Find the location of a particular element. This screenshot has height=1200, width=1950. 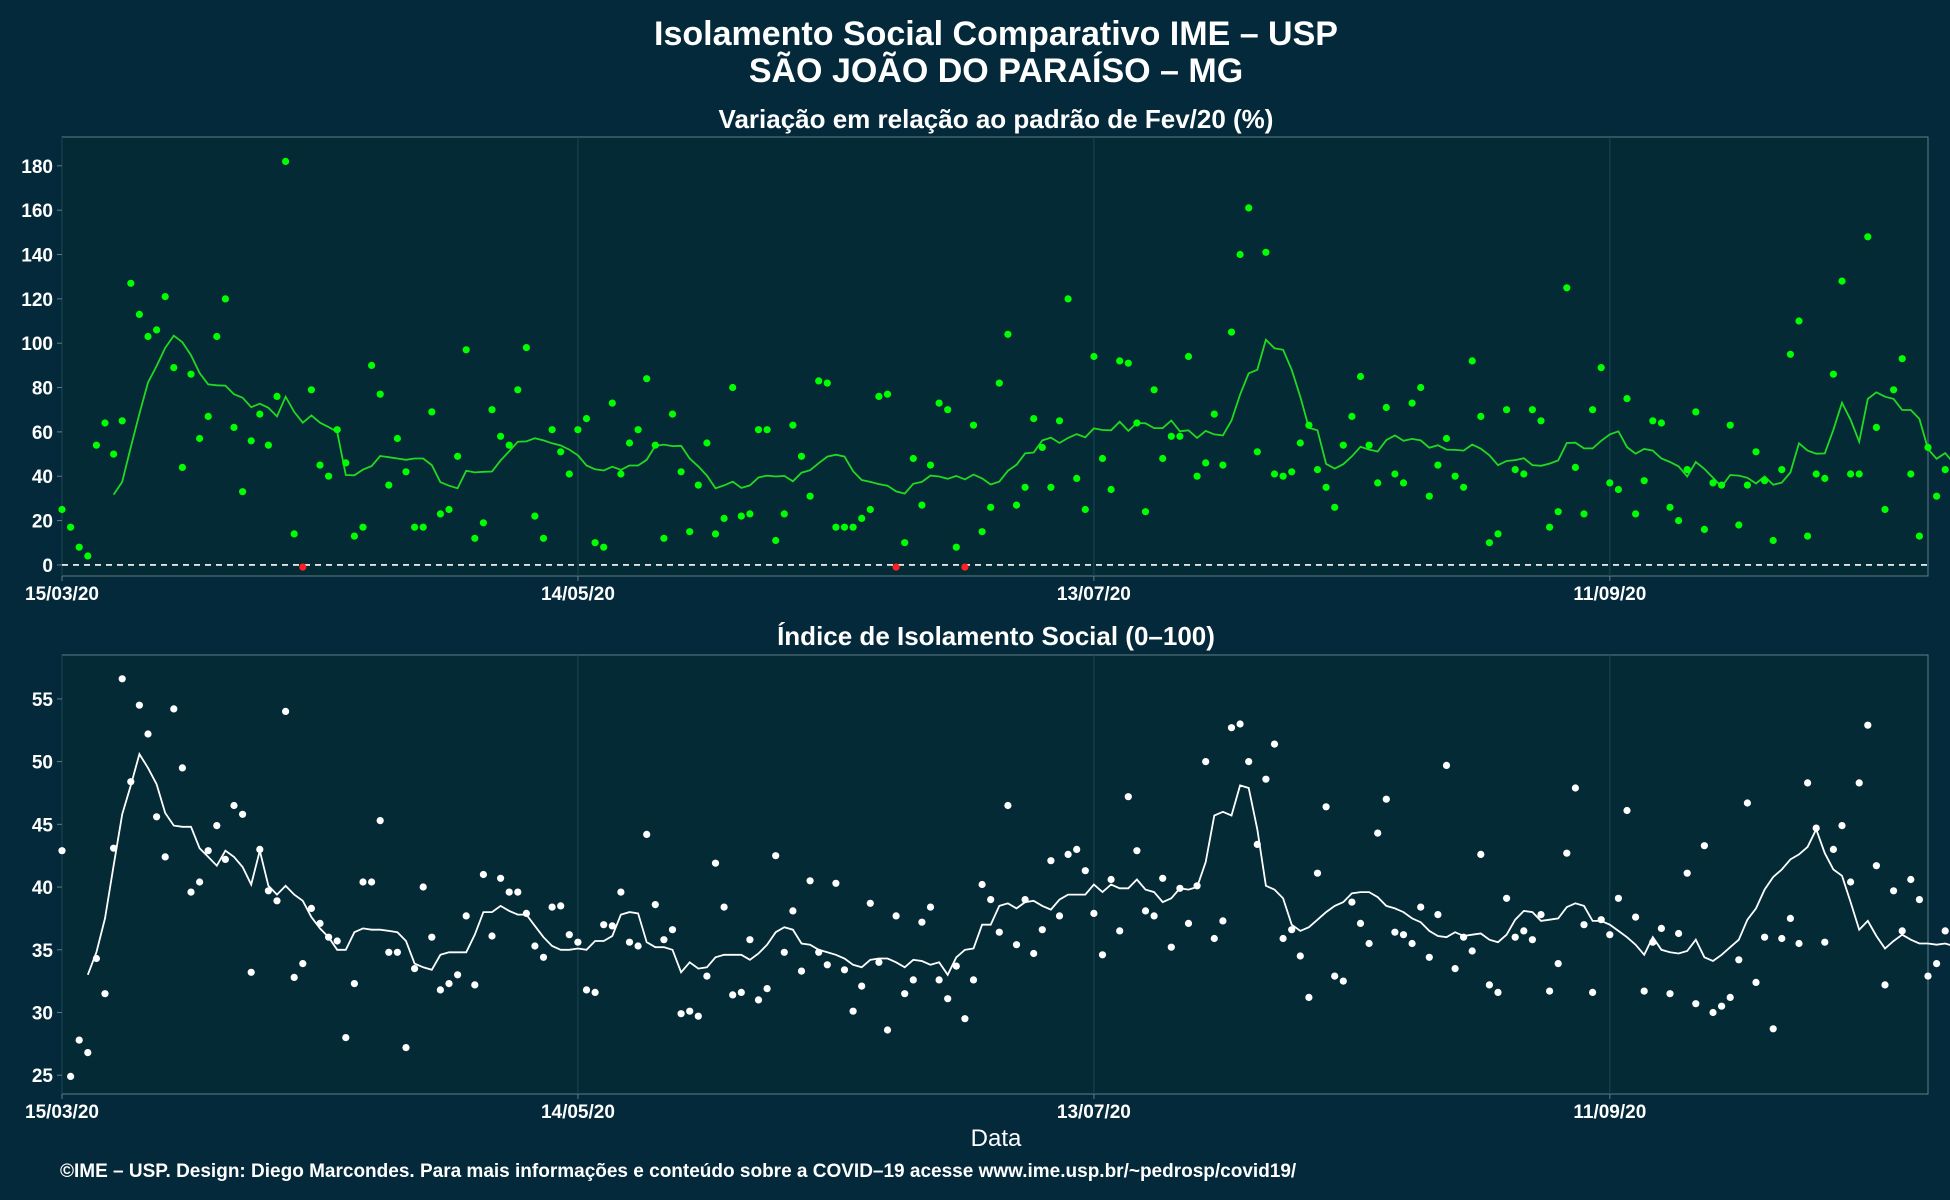

y-tick-label: 35 is located at coordinates (43, 951).